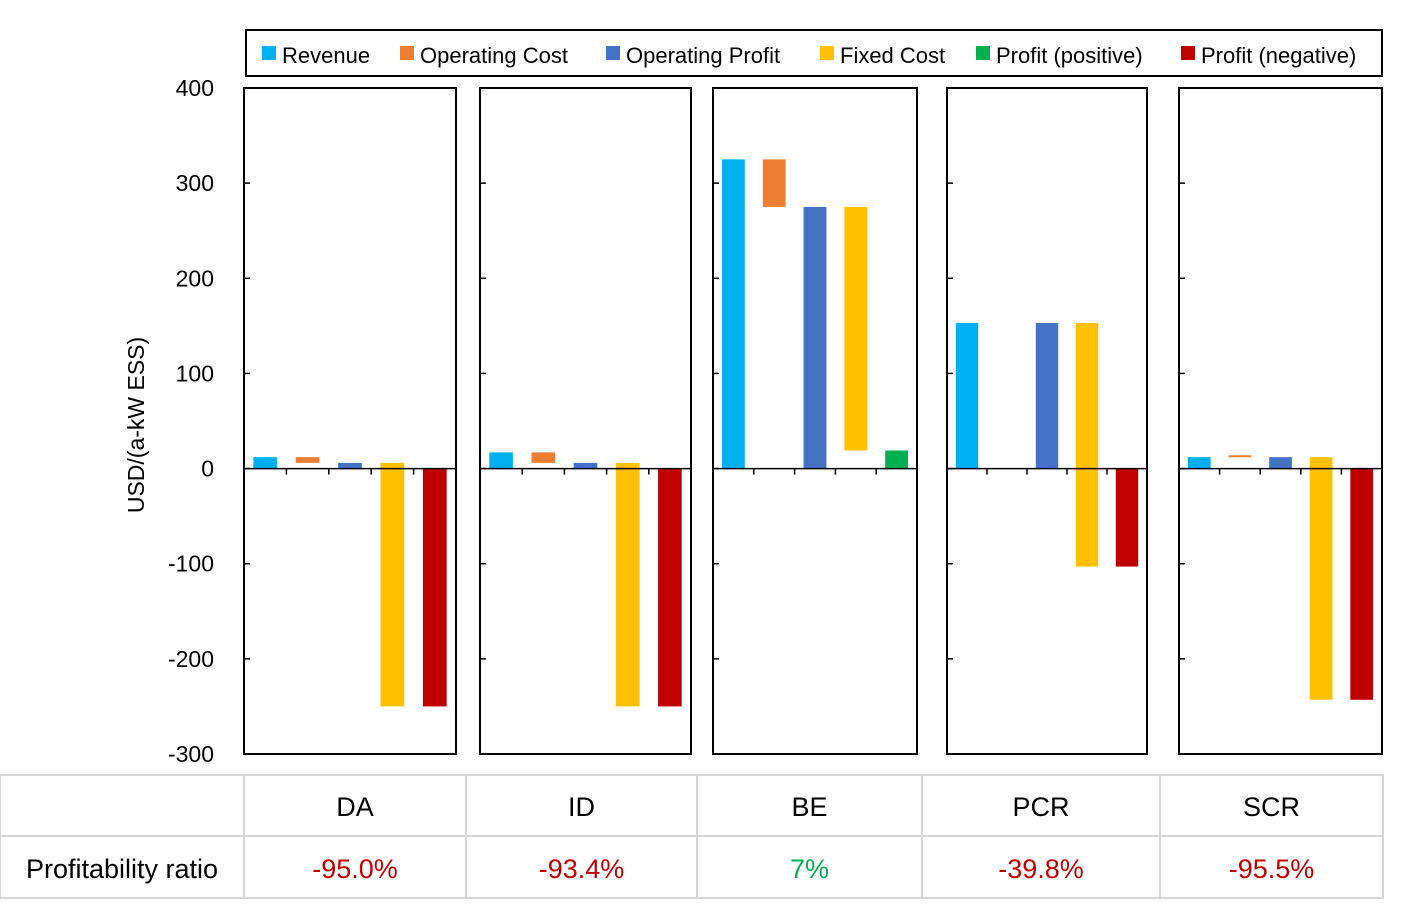 This screenshot has width=1413, height=904. What do you see at coordinates (897, 459) in the screenshot?
I see `bar-be-profit-positive` at bounding box center [897, 459].